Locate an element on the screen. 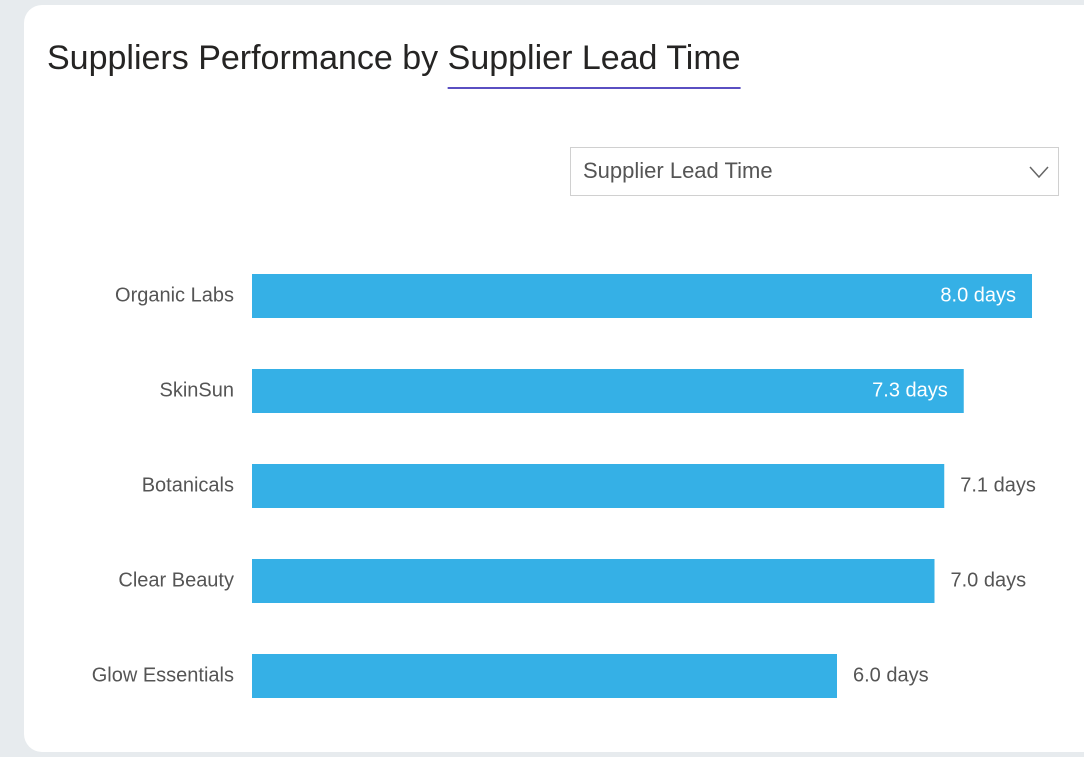  y-tick-label: Clear Beauty is located at coordinates (176, 580).